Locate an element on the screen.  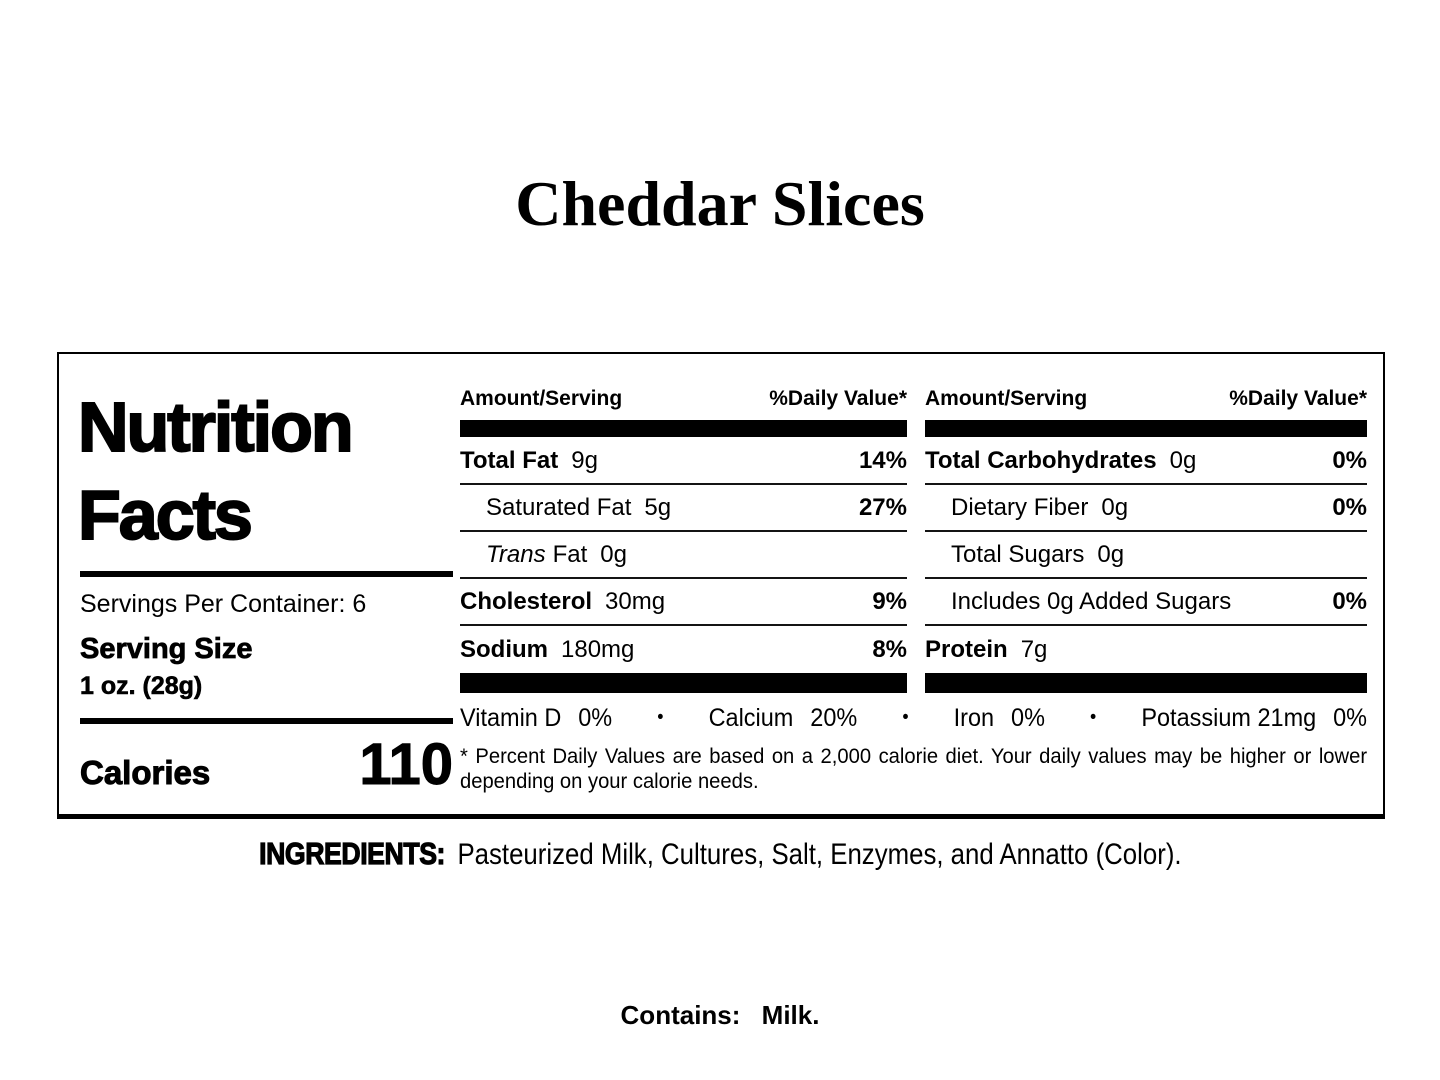
nutrient-row-saturated-fat: Saturated Fat 5g 27% is located at coordinates (683, 508).